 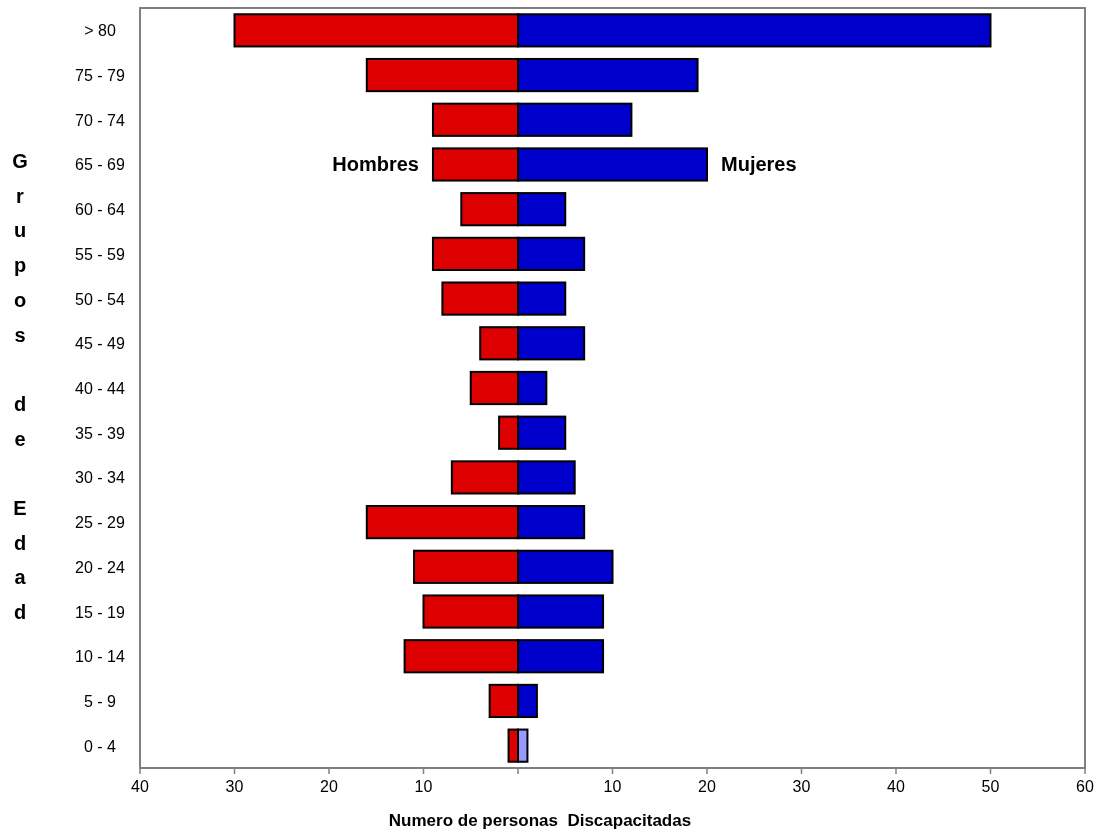 What do you see at coordinates (100, 701) in the screenshot?
I see `y-tick-label: 5 - 9` at bounding box center [100, 701].